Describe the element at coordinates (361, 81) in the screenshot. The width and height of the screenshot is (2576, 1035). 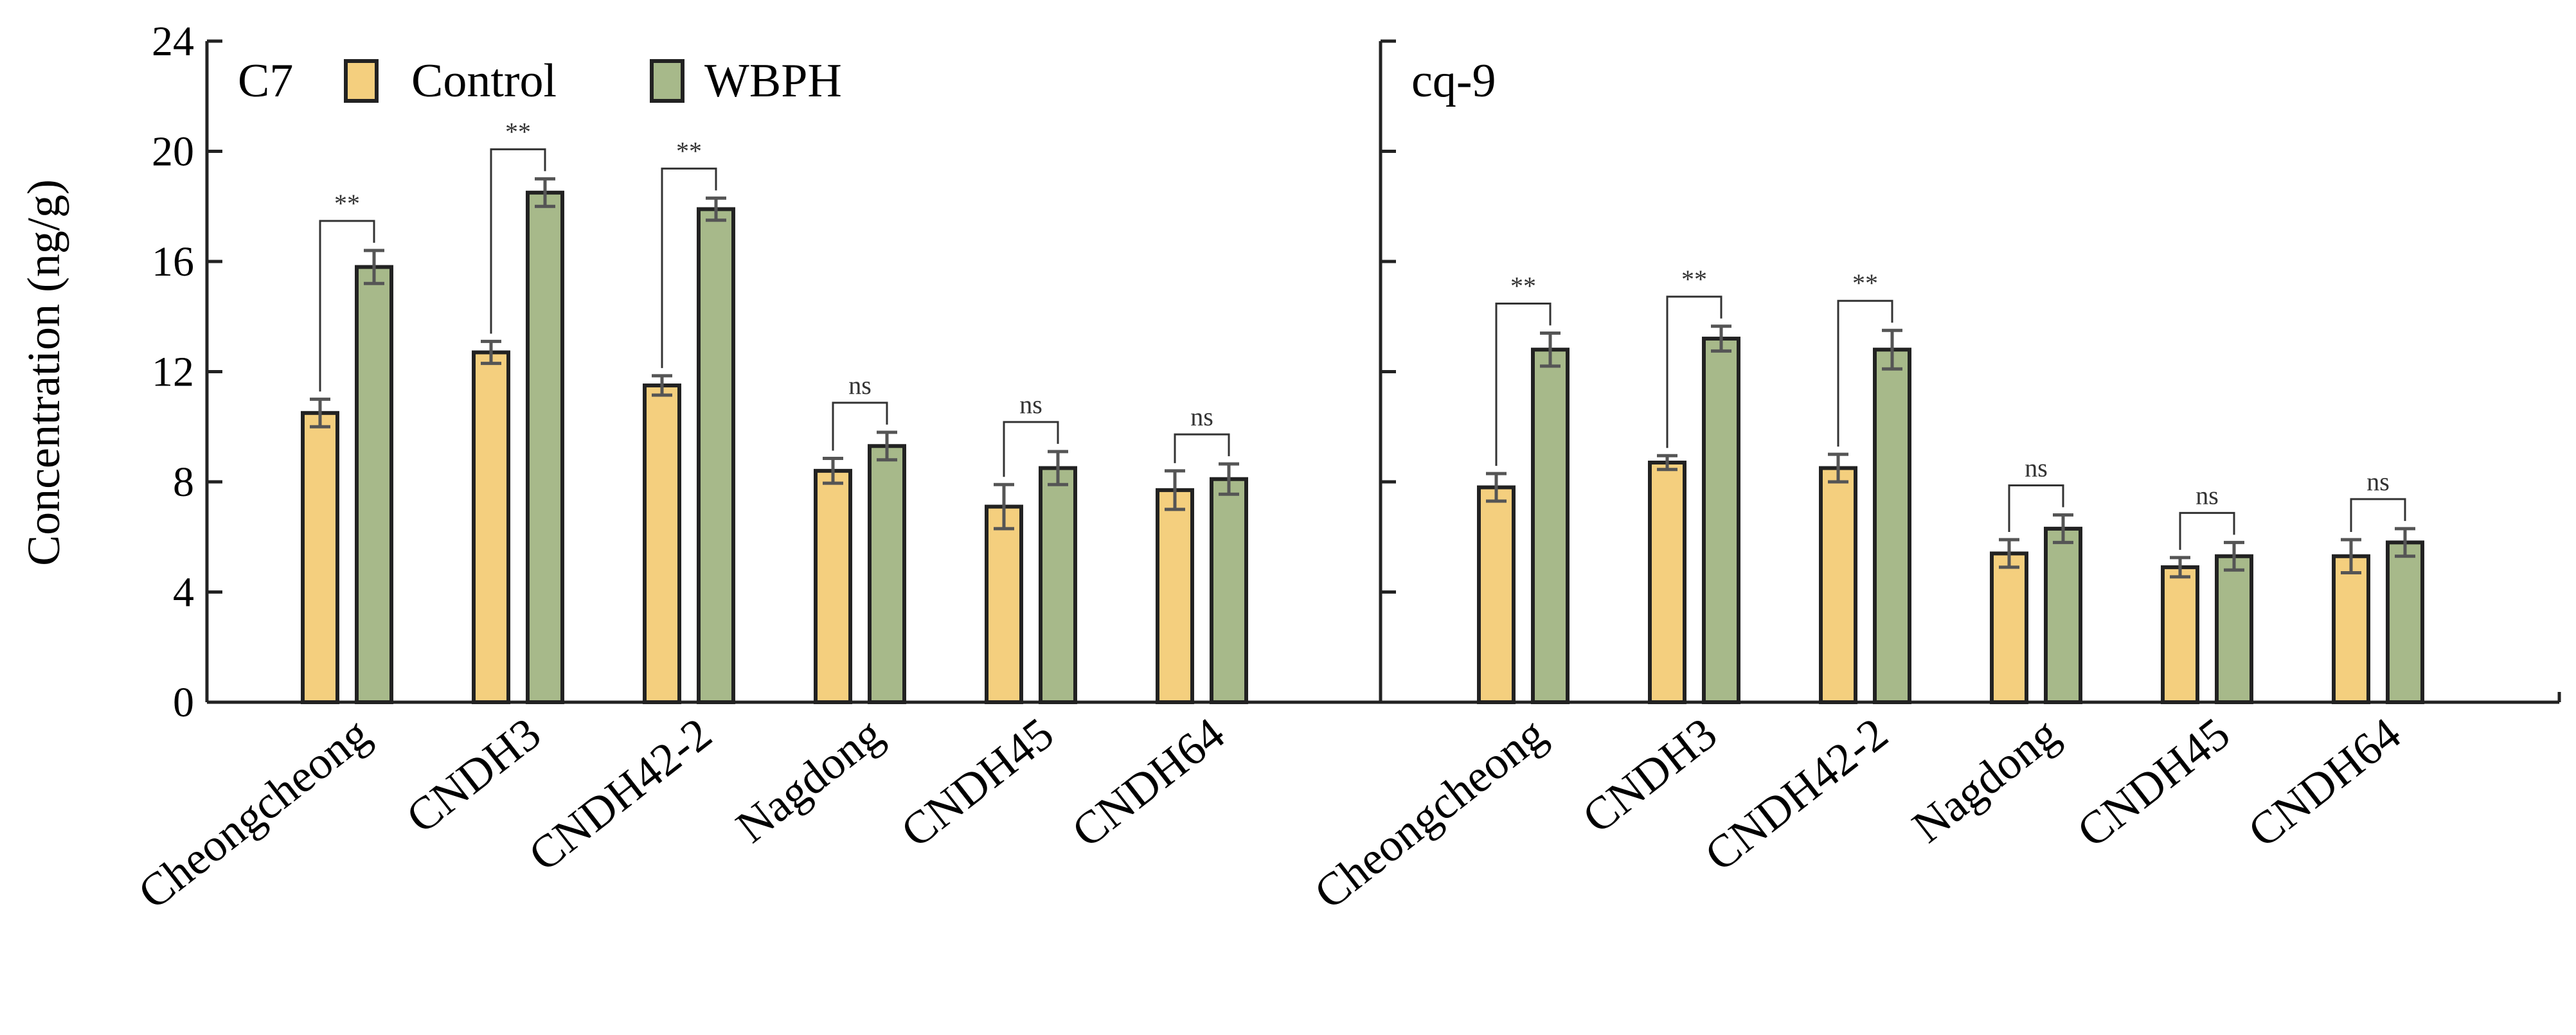
I see `legend-swatch-control` at that location.